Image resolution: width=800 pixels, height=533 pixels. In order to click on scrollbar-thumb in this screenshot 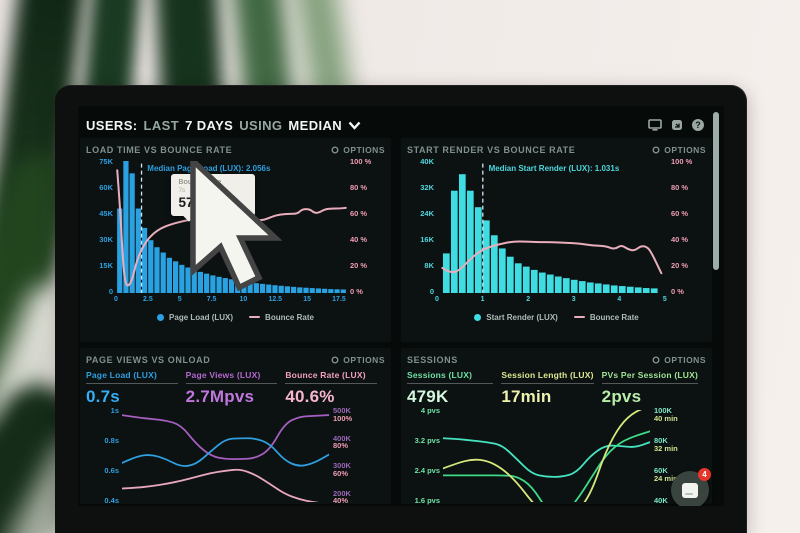, I will do `click(716, 191)`.